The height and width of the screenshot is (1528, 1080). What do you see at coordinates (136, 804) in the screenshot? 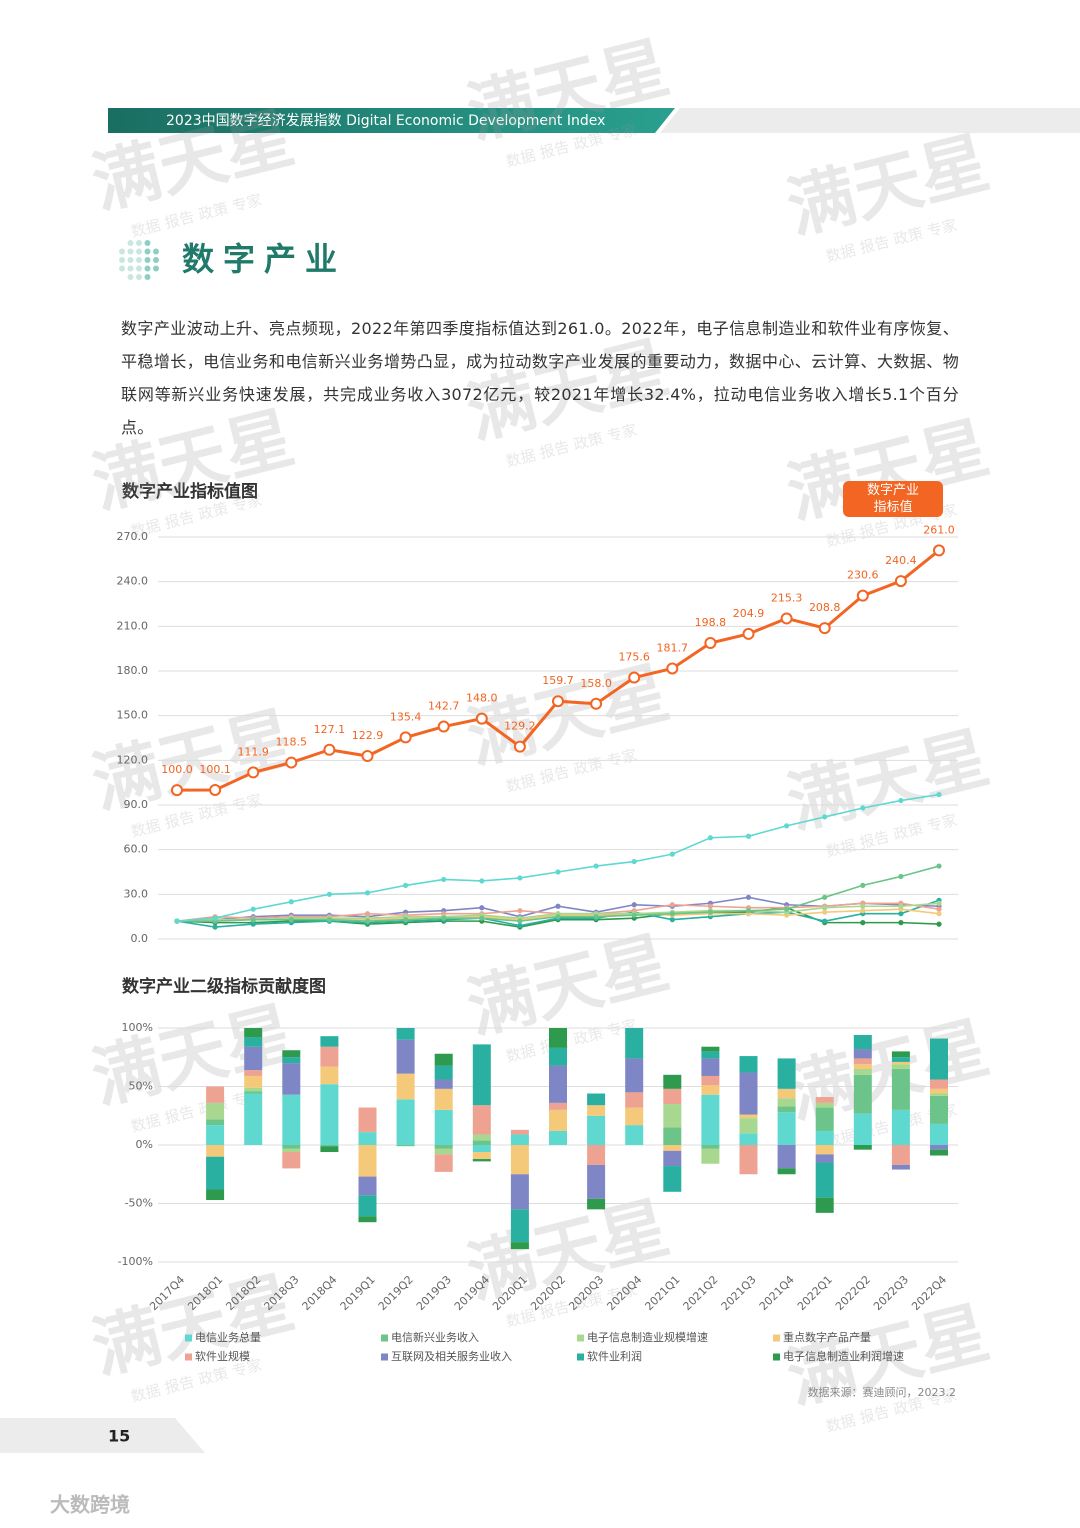
I see `y-tick-label: 90.0` at bounding box center [136, 804].